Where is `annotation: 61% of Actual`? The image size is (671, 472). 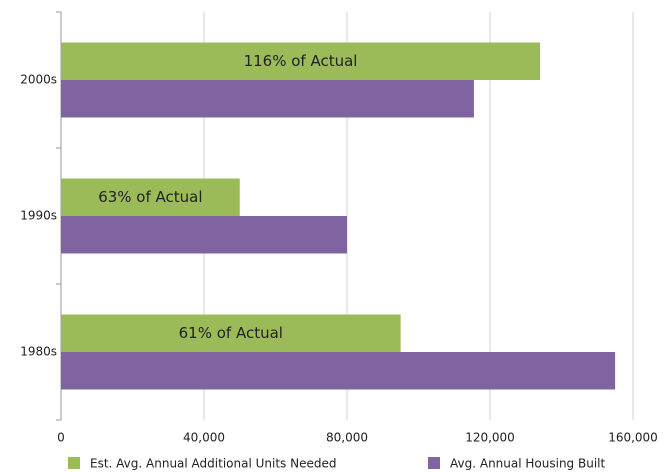 annotation: 61% of Actual is located at coordinates (231, 333).